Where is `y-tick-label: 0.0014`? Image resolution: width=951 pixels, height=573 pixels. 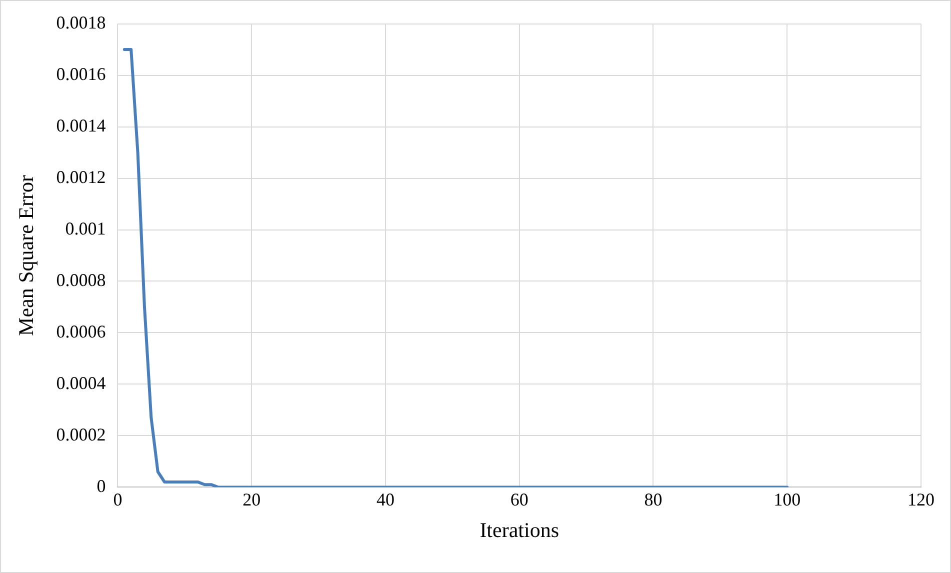
y-tick-label: 0.0014 is located at coordinates (81, 126).